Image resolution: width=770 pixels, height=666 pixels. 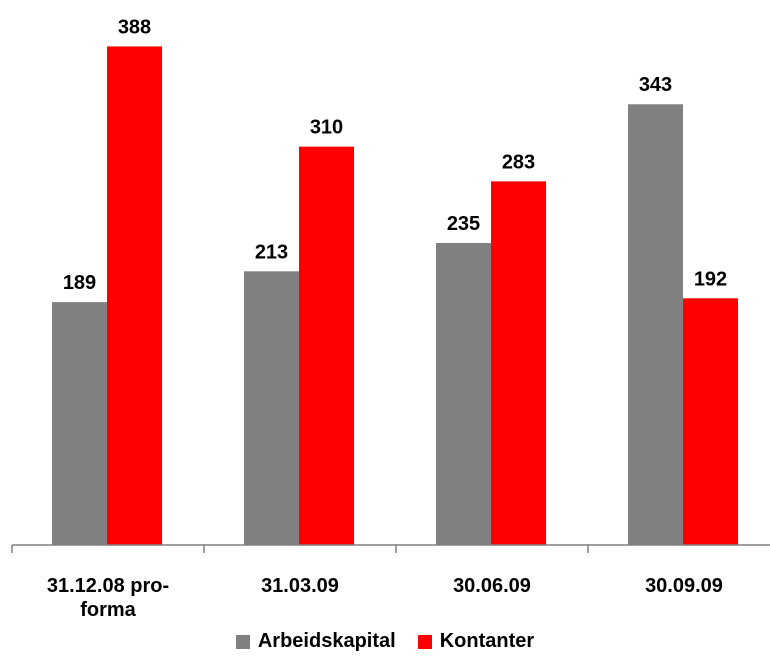 What do you see at coordinates (492, 586) in the screenshot?
I see `category-label-2: 30.06.09` at bounding box center [492, 586].